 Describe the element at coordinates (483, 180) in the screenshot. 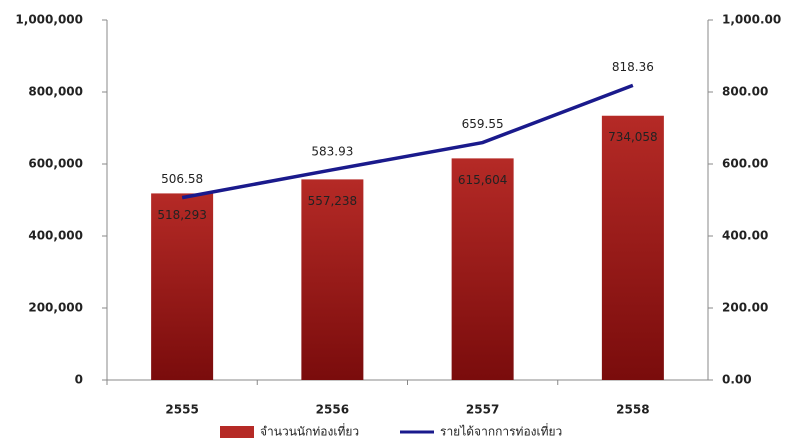

I see `bar-label: 615,604` at that location.